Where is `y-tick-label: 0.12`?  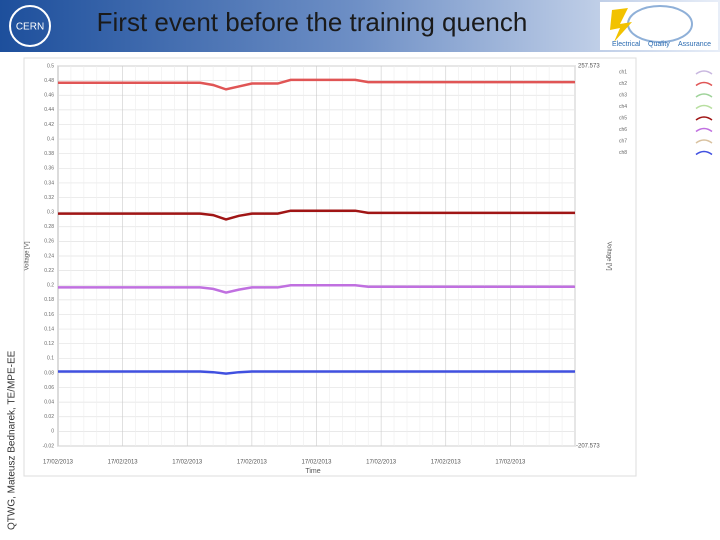 y-tick-label: 0.12 is located at coordinates (49, 344).